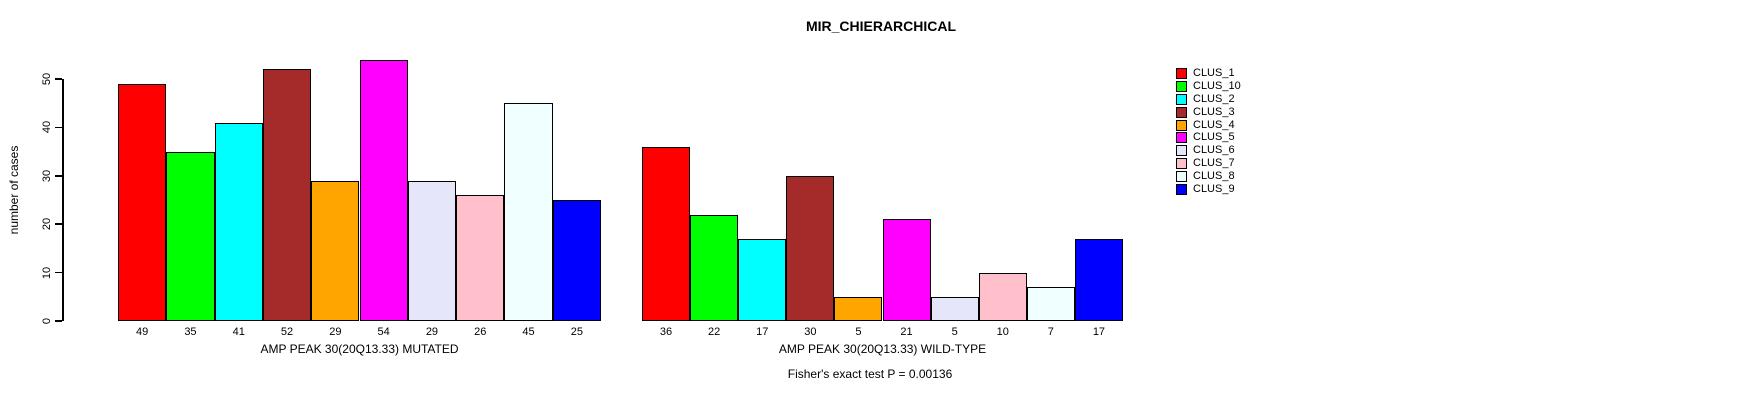 This screenshot has height=400, width=1740. What do you see at coordinates (1214, 176) in the screenshot?
I see `legend-label-clus_8: CLUS_8` at bounding box center [1214, 176].